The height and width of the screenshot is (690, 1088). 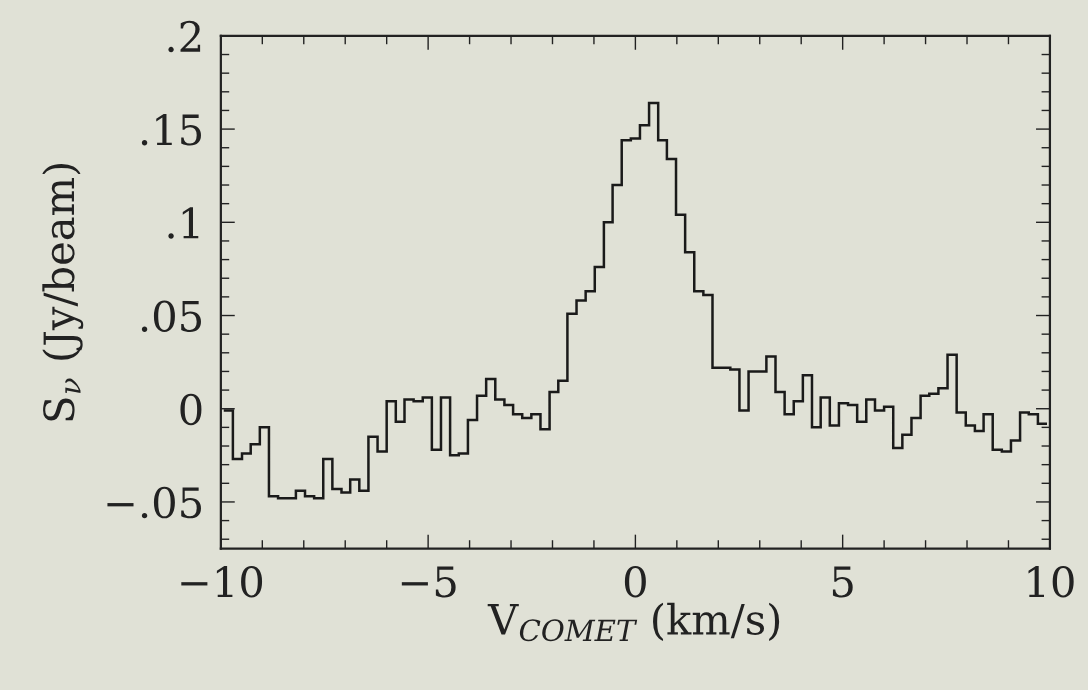 I want to click on x-tick-label: 0, so click(x=635, y=581).